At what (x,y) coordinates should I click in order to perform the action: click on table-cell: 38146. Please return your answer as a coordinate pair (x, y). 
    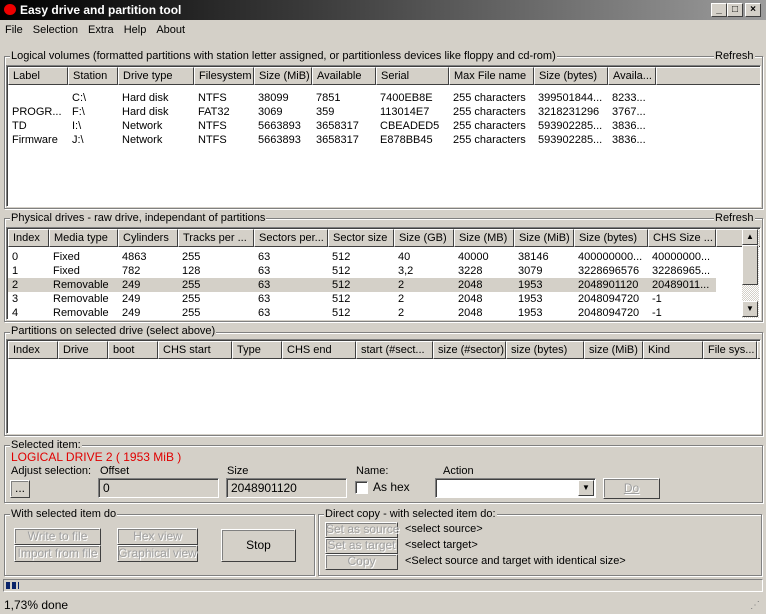
    Looking at the image, I should click on (533, 257).